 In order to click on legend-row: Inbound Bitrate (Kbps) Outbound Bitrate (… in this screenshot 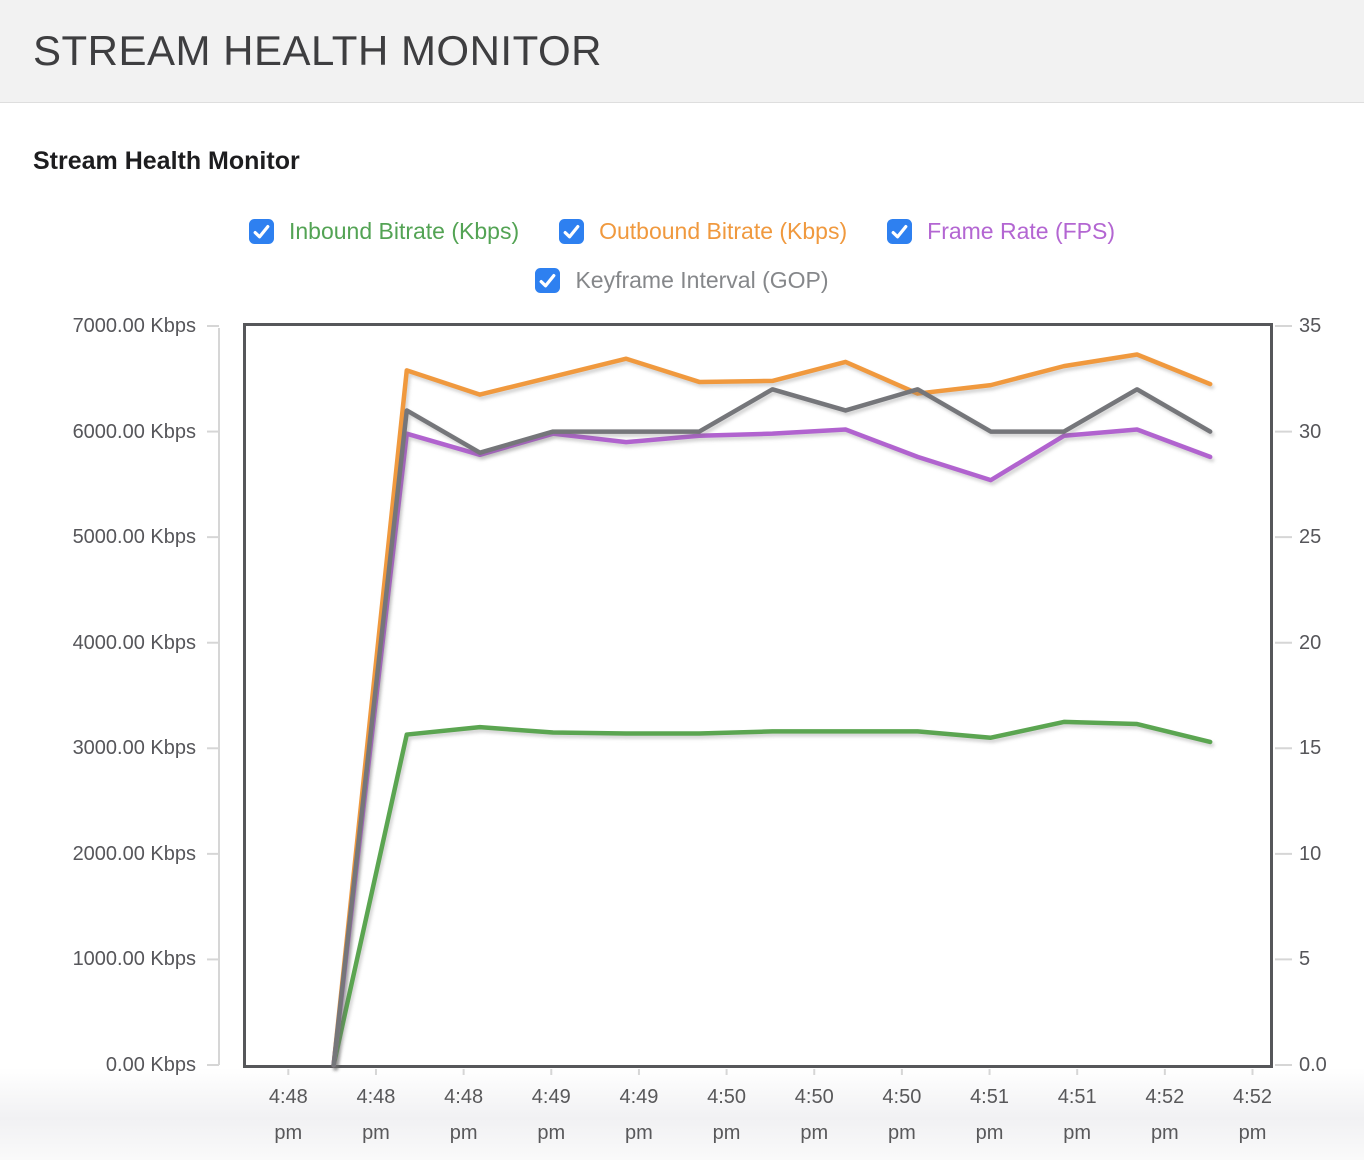, I will do `click(682, 231)`.